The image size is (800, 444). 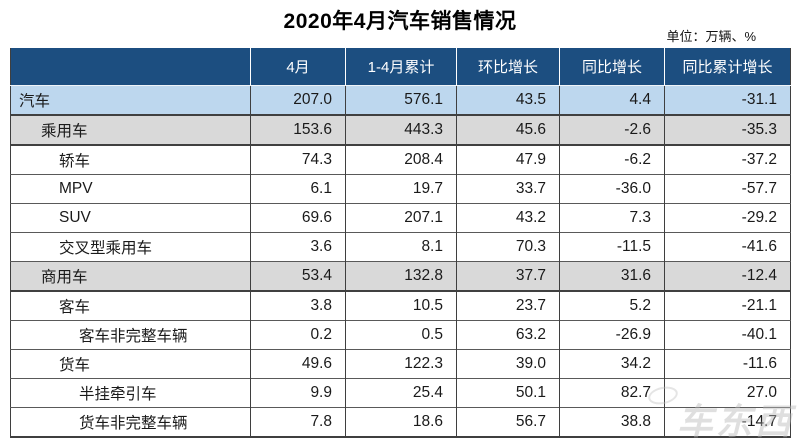 I want to click on table-row: 轿车 74.3 208.4 47.9 -6.2 -37.2, so click(x=400, y=160).